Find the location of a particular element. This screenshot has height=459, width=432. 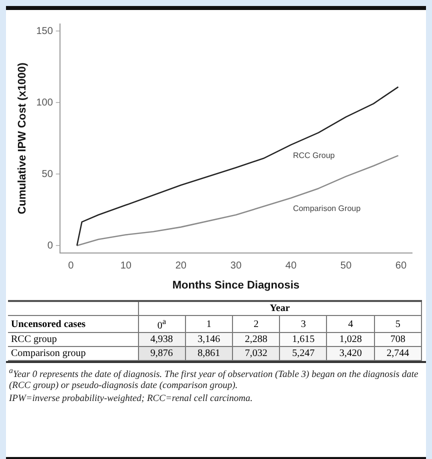

x-tick-label: 20 is located at coordinates (181, 266).